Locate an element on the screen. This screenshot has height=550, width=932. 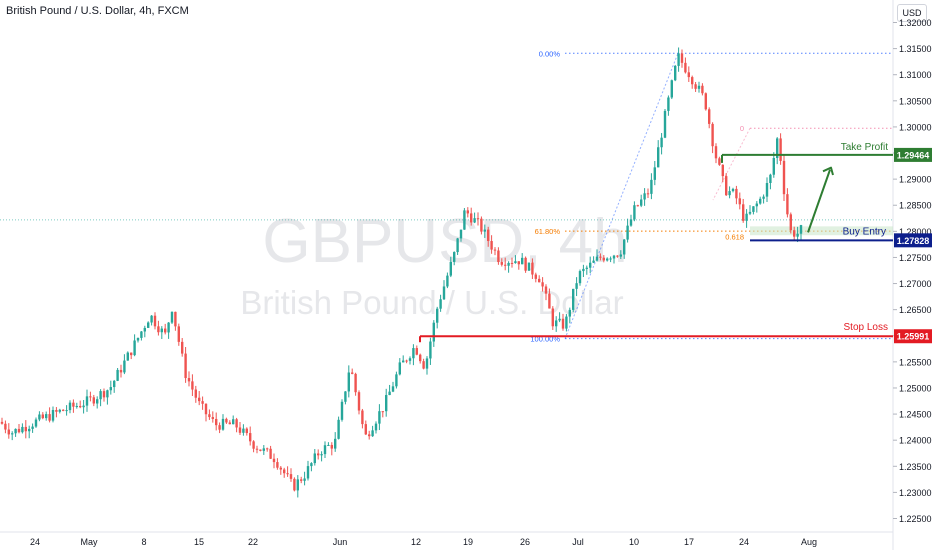
symbol-title: British Pound / U.S. Dollar, 4h, FXCM is located at coordinates (97, 11).